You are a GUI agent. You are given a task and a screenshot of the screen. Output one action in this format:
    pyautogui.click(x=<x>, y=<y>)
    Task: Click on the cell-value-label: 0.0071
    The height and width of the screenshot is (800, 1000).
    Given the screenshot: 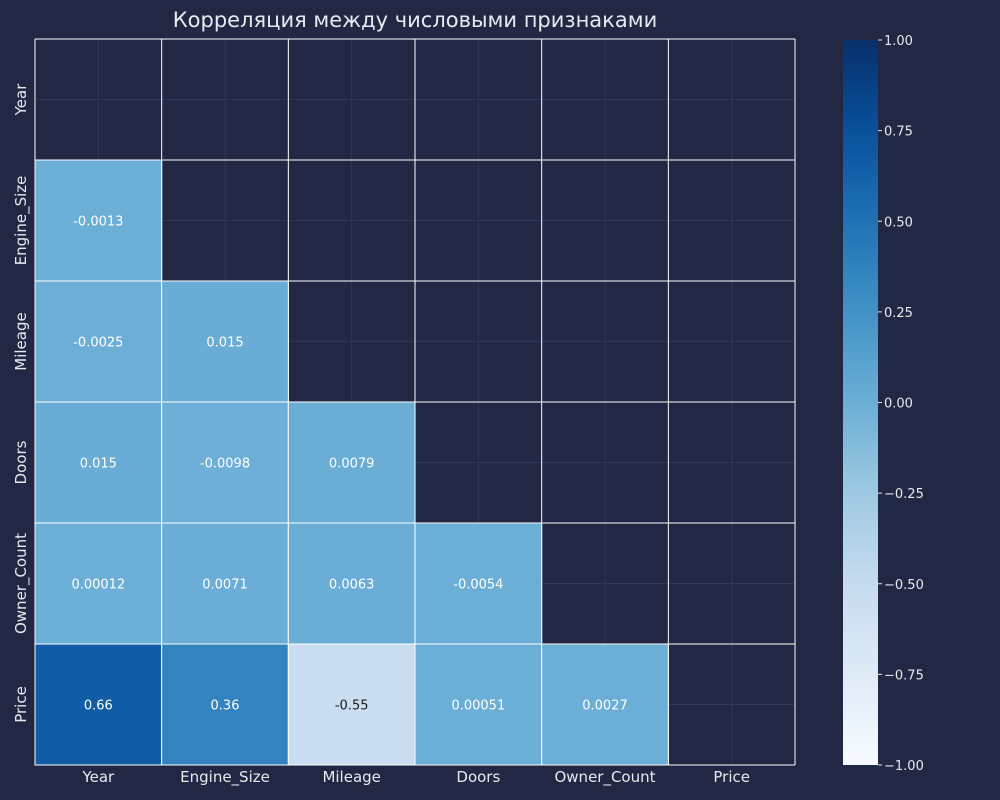 What is the action you would take?
    pyautogui.click(x=225, y=585)
    